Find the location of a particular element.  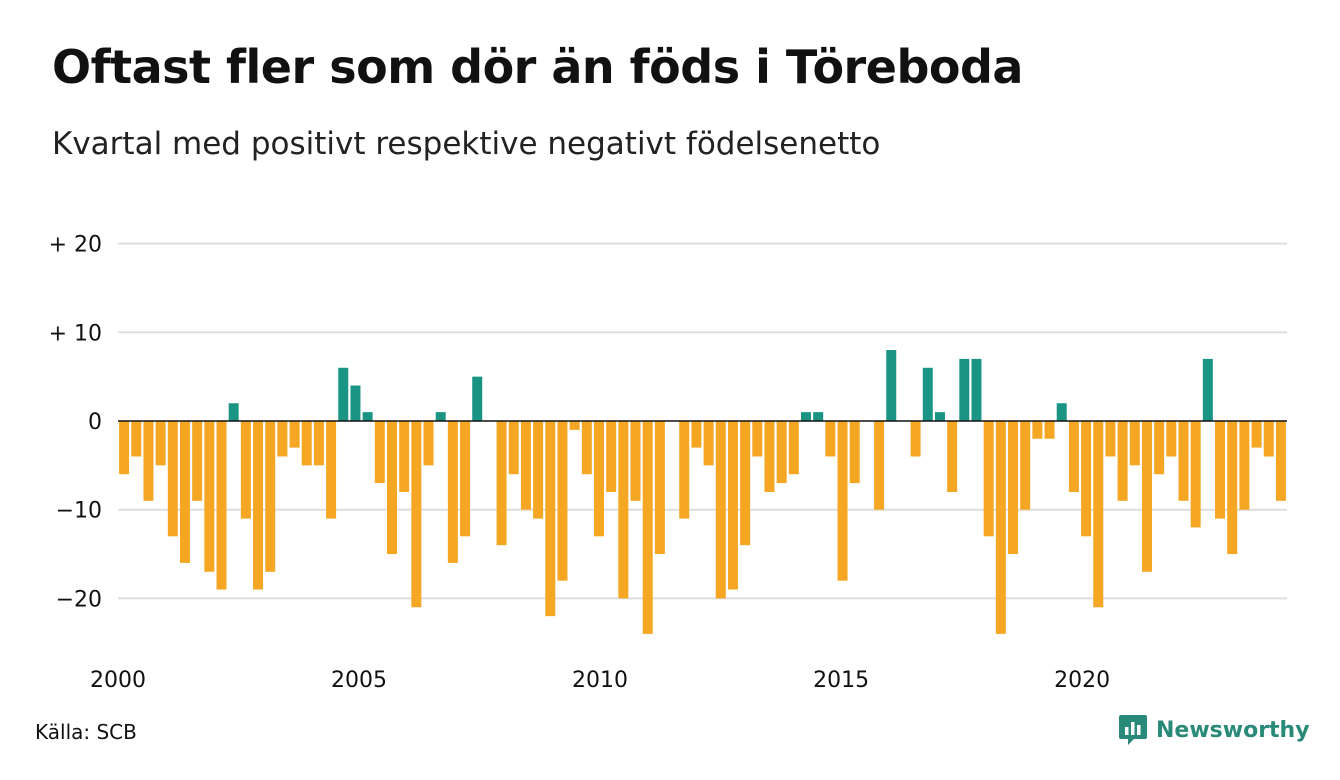

x-tick-label: 2005 is located at coordinates (359, 680).